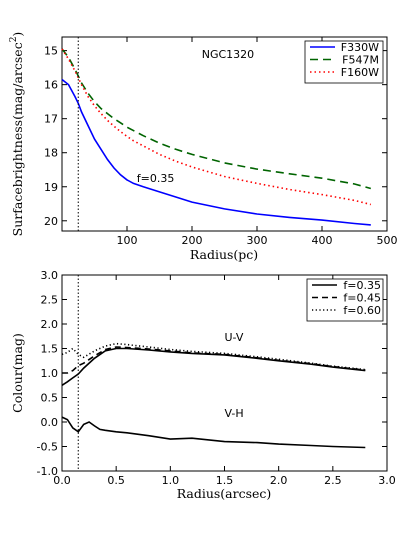 Image resolution: width=416 pixels, height=540 pixels. Describe the element at coordinates (213, 395) in the screenshot. I see `series-lines-bottom` at that location.